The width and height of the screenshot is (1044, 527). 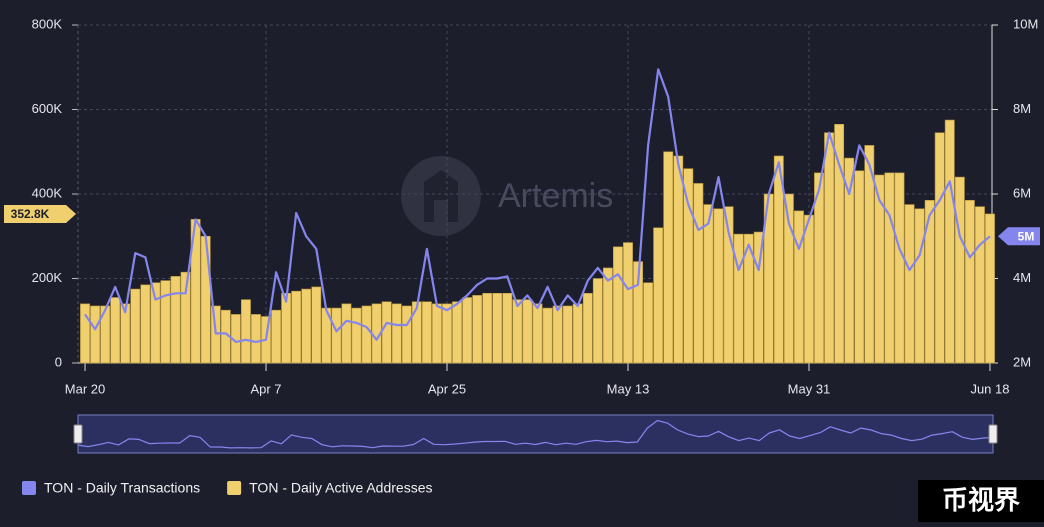 I want to click on navigator-line, so click(x=535, y=434).